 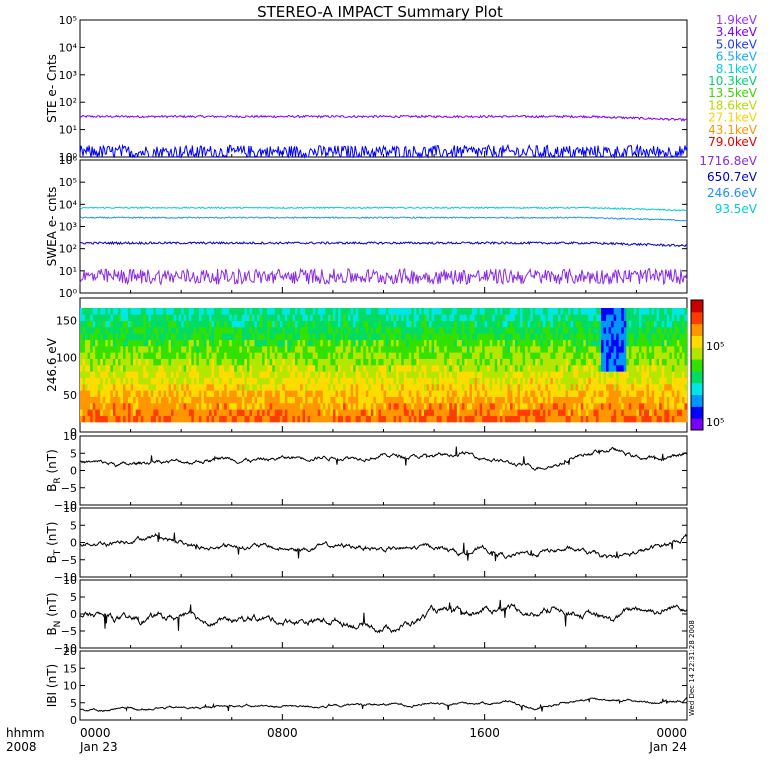 What do you see at coordinates (68, 249) in the screenshot?
I see `y-tick-label: 10²` at bounding box center [68, 249].